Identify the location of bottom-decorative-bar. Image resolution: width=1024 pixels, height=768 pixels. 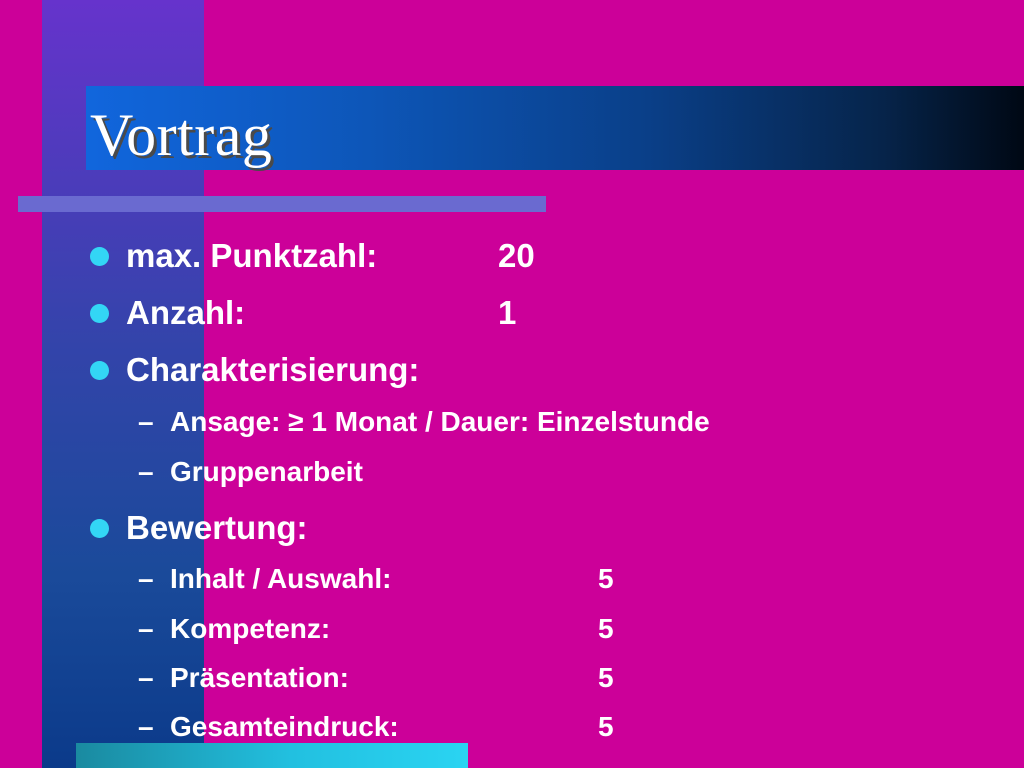
(272, 755).